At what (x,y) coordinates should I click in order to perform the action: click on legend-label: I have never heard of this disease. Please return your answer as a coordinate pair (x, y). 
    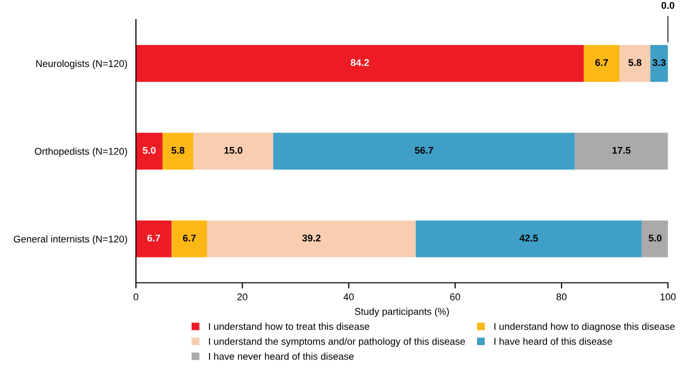
    Looking at the image, I should click on (281, 356).